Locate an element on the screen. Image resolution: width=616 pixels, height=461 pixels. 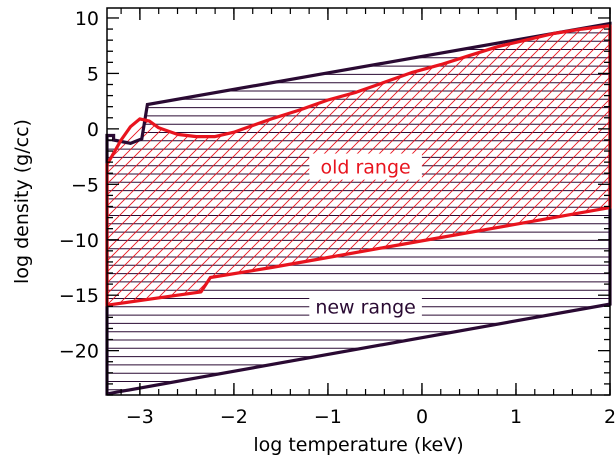
x-tick-label: 2 is located at coordinates (610, 417).